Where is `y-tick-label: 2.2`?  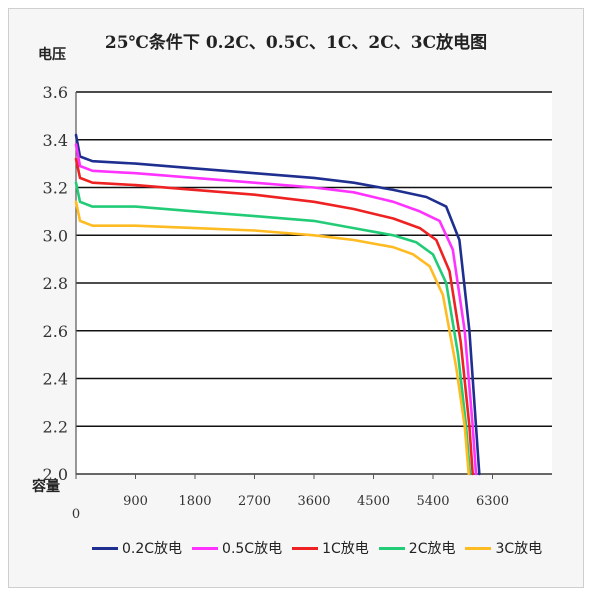 y-tick-label: 2.2 is located at coordinates (55, 426).